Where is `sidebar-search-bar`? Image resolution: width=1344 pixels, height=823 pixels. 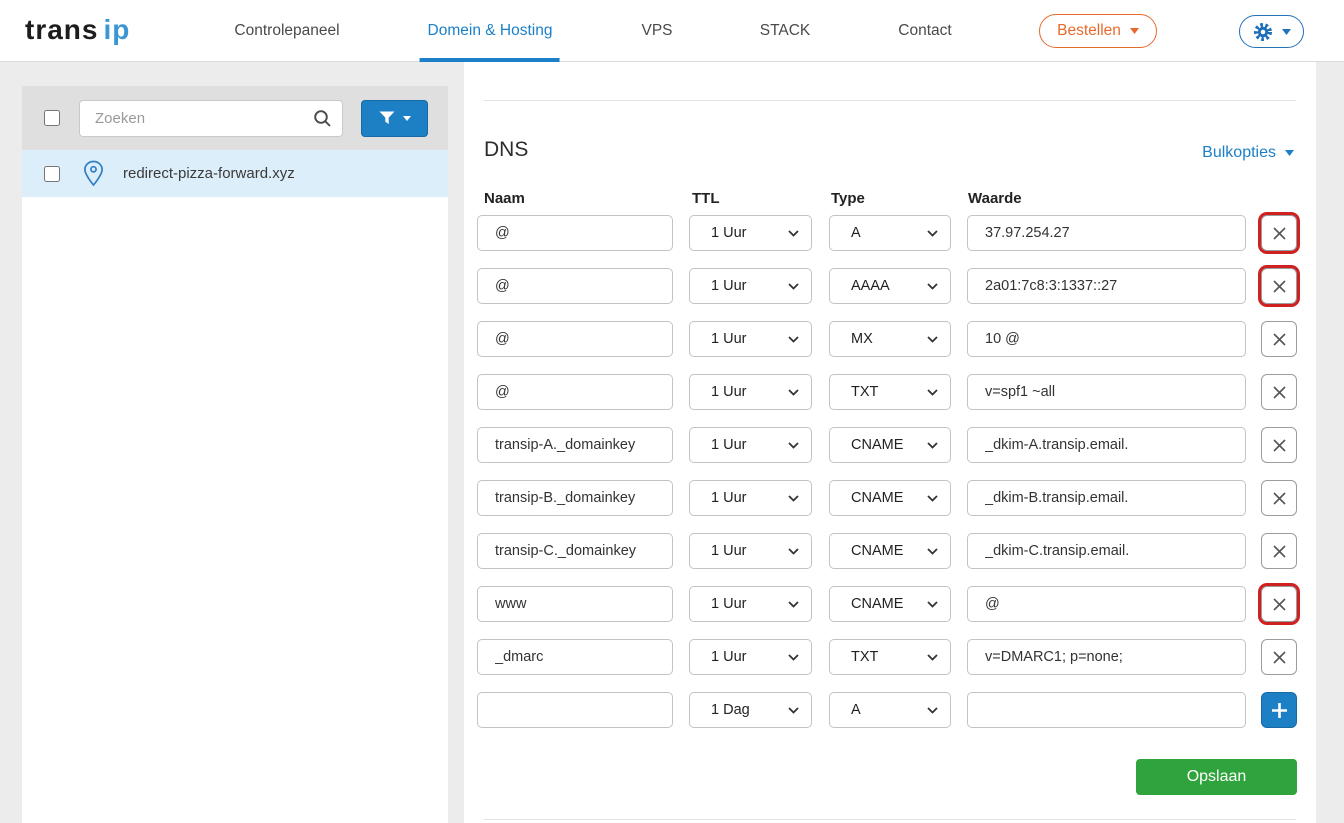
sidebar-search-bar is located at coordinates (235, 118).